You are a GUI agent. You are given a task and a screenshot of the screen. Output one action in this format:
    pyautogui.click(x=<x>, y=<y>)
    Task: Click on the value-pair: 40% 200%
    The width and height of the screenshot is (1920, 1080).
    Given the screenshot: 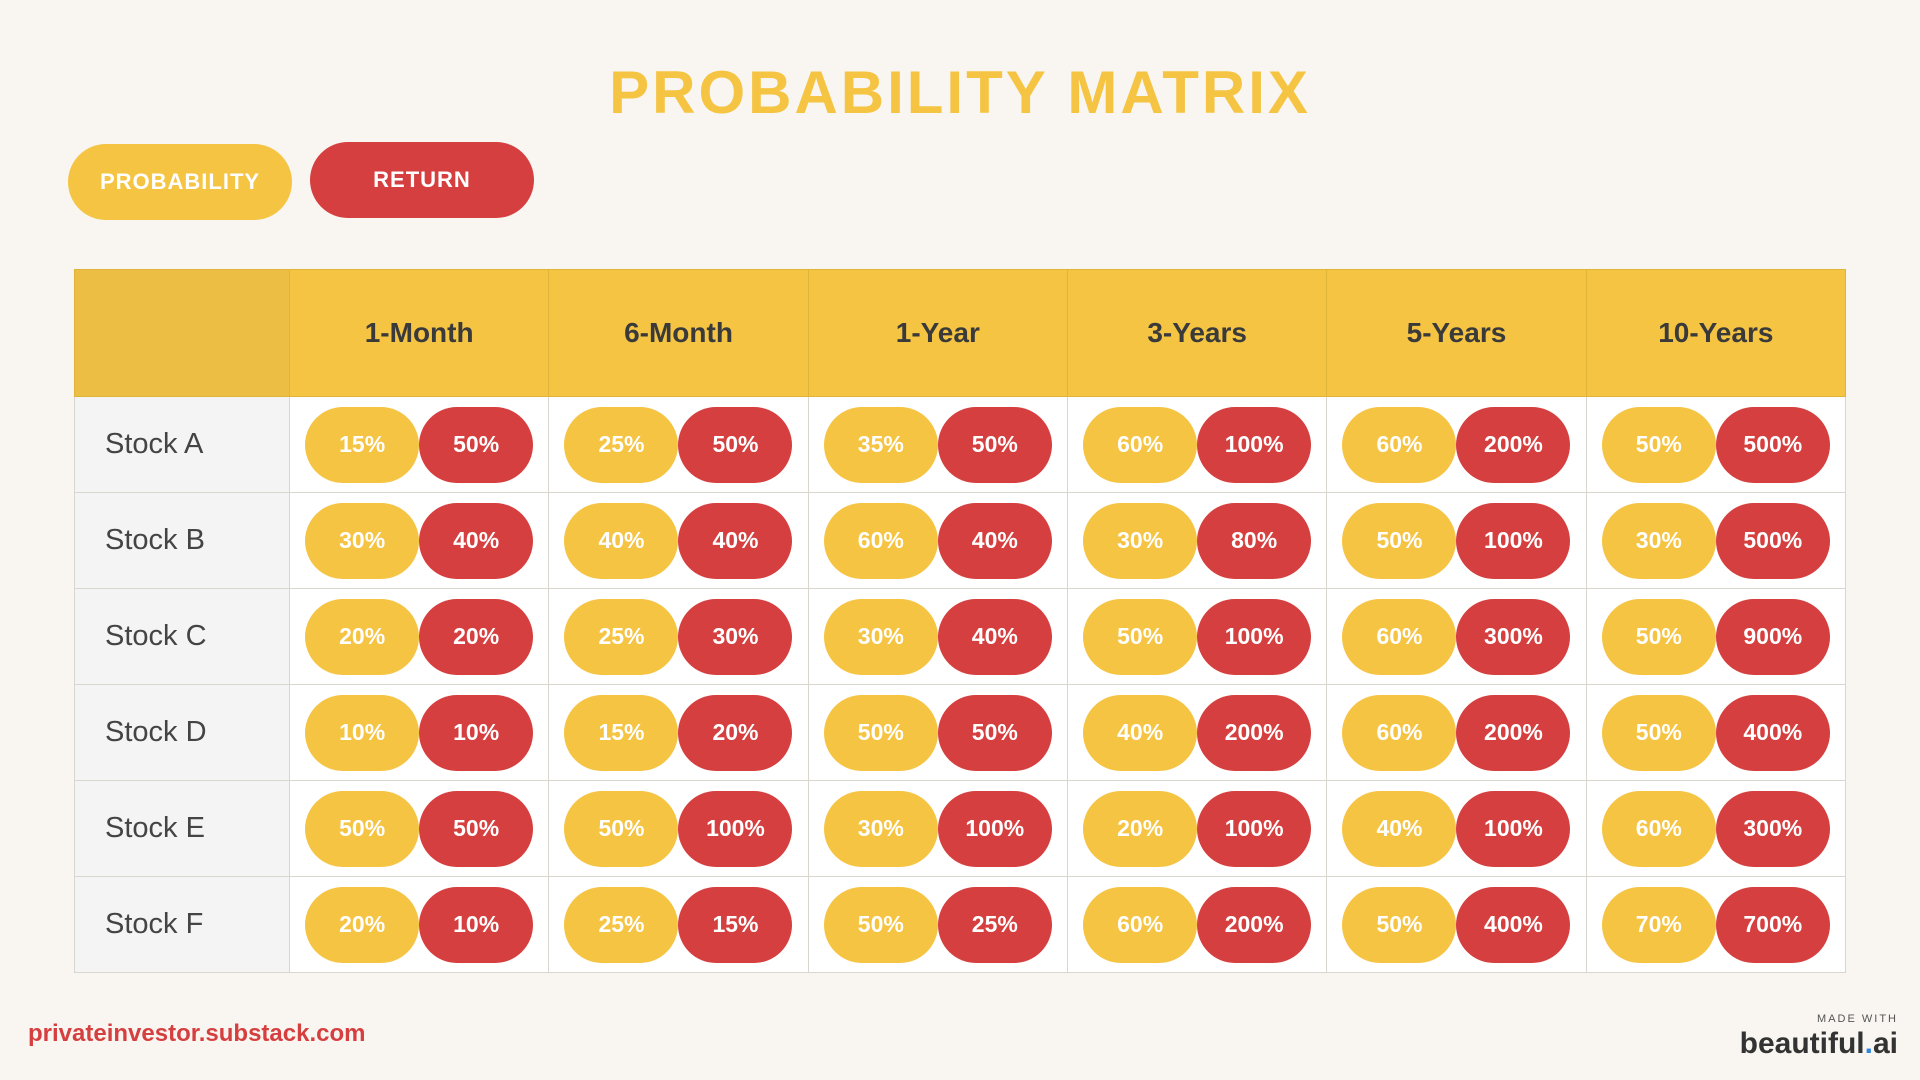 What is the action you would take?
    pyautogui.click(x=1197, y=732)
    